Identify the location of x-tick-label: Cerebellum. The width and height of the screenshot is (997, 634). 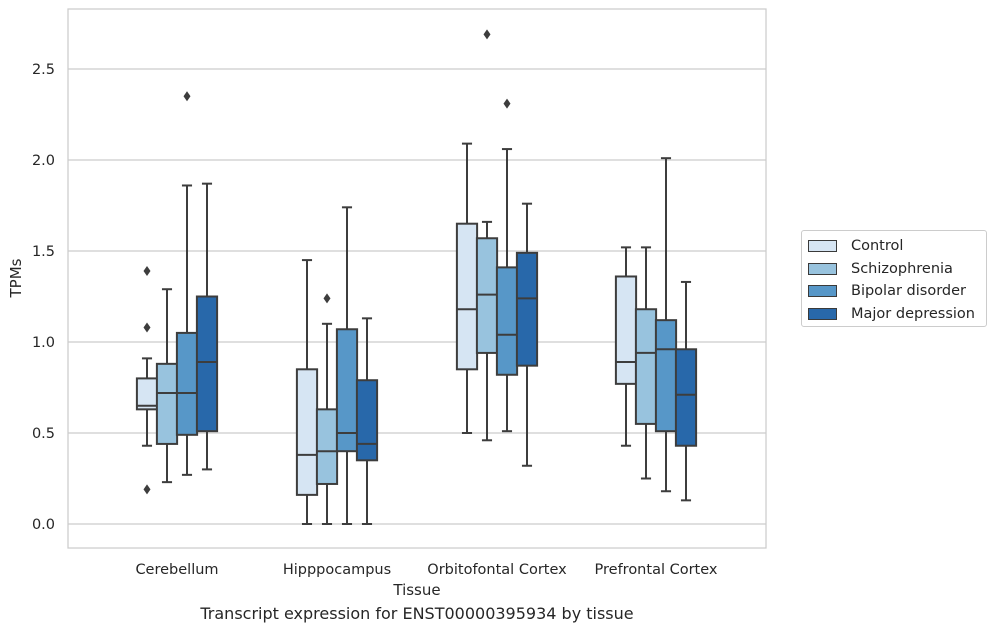
(176, 570).